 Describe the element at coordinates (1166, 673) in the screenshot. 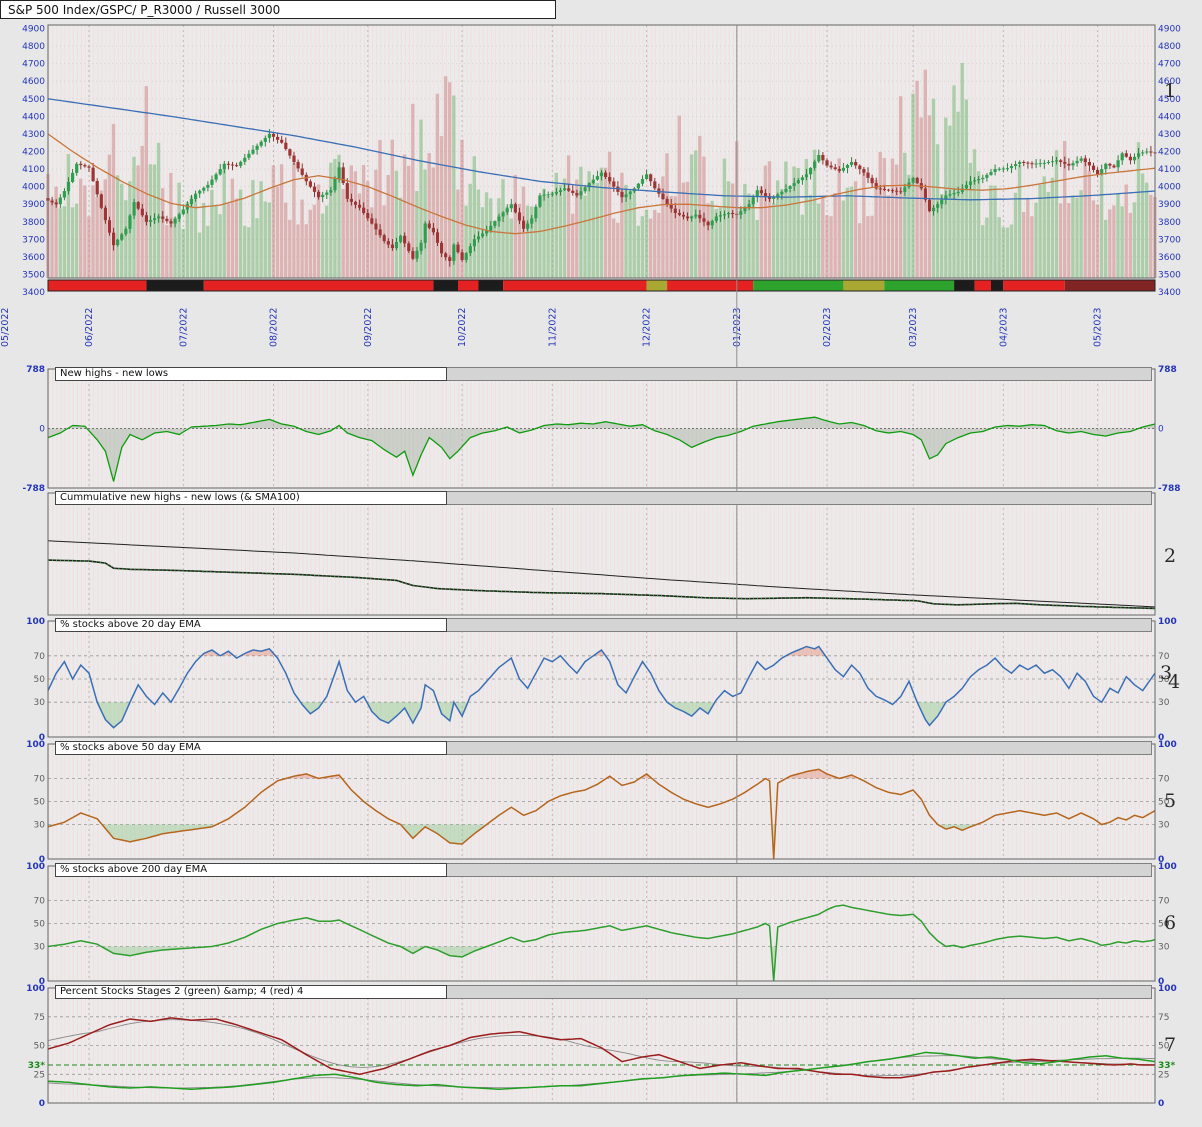

I see `panel-number-3: 3` at that location.